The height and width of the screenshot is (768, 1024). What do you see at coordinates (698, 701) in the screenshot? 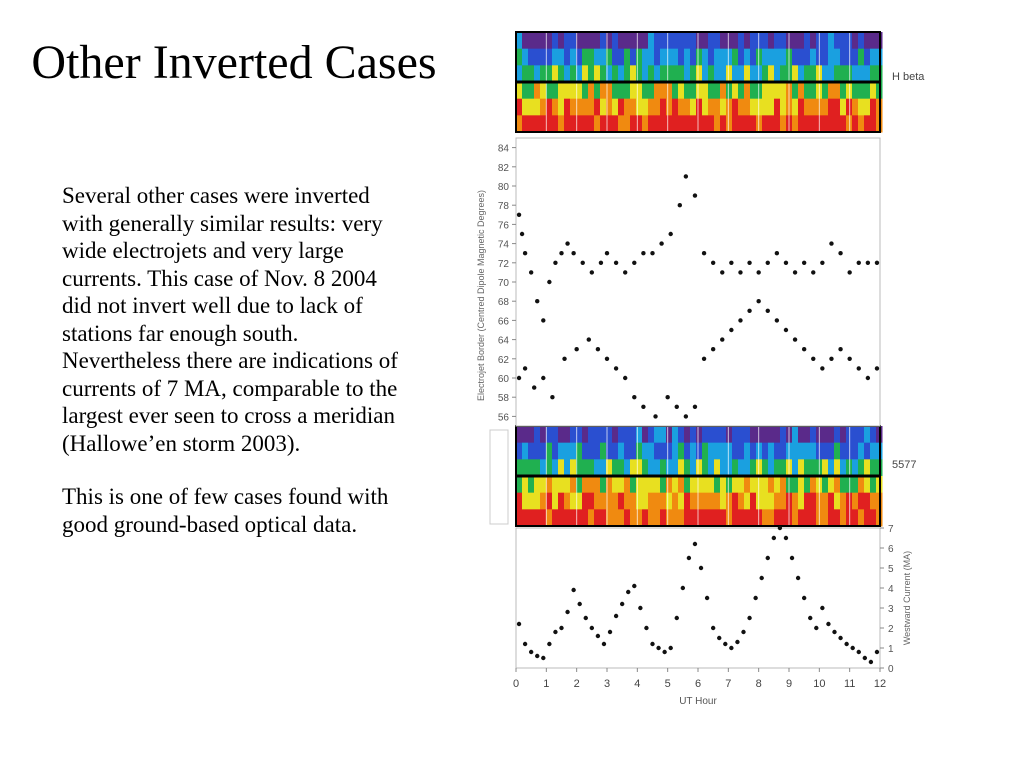
I see `current-x-axis-label: UT Hour` at bounding box center [698, 701].